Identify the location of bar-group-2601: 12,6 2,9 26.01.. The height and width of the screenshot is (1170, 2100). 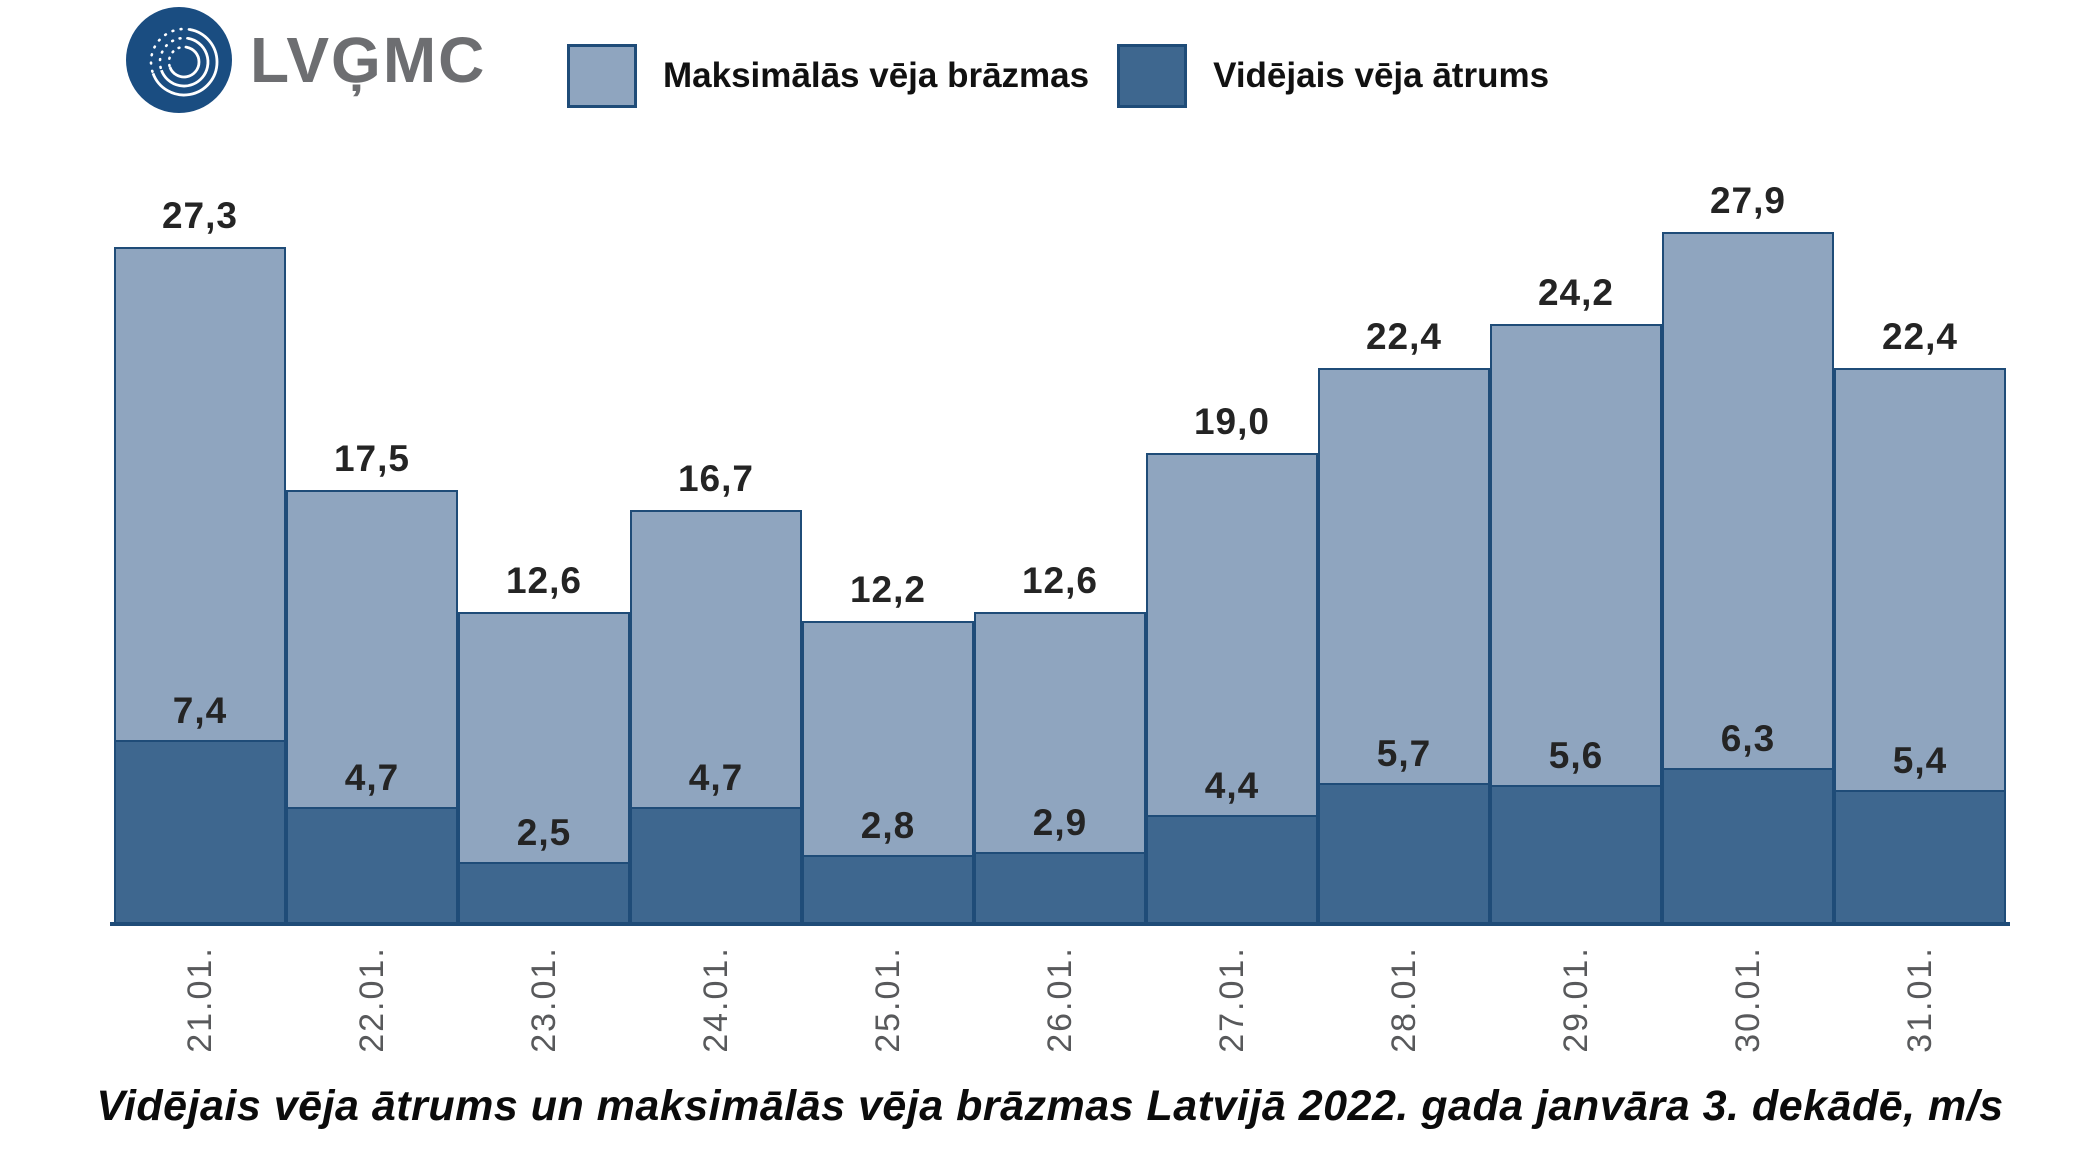
(1060, 600).